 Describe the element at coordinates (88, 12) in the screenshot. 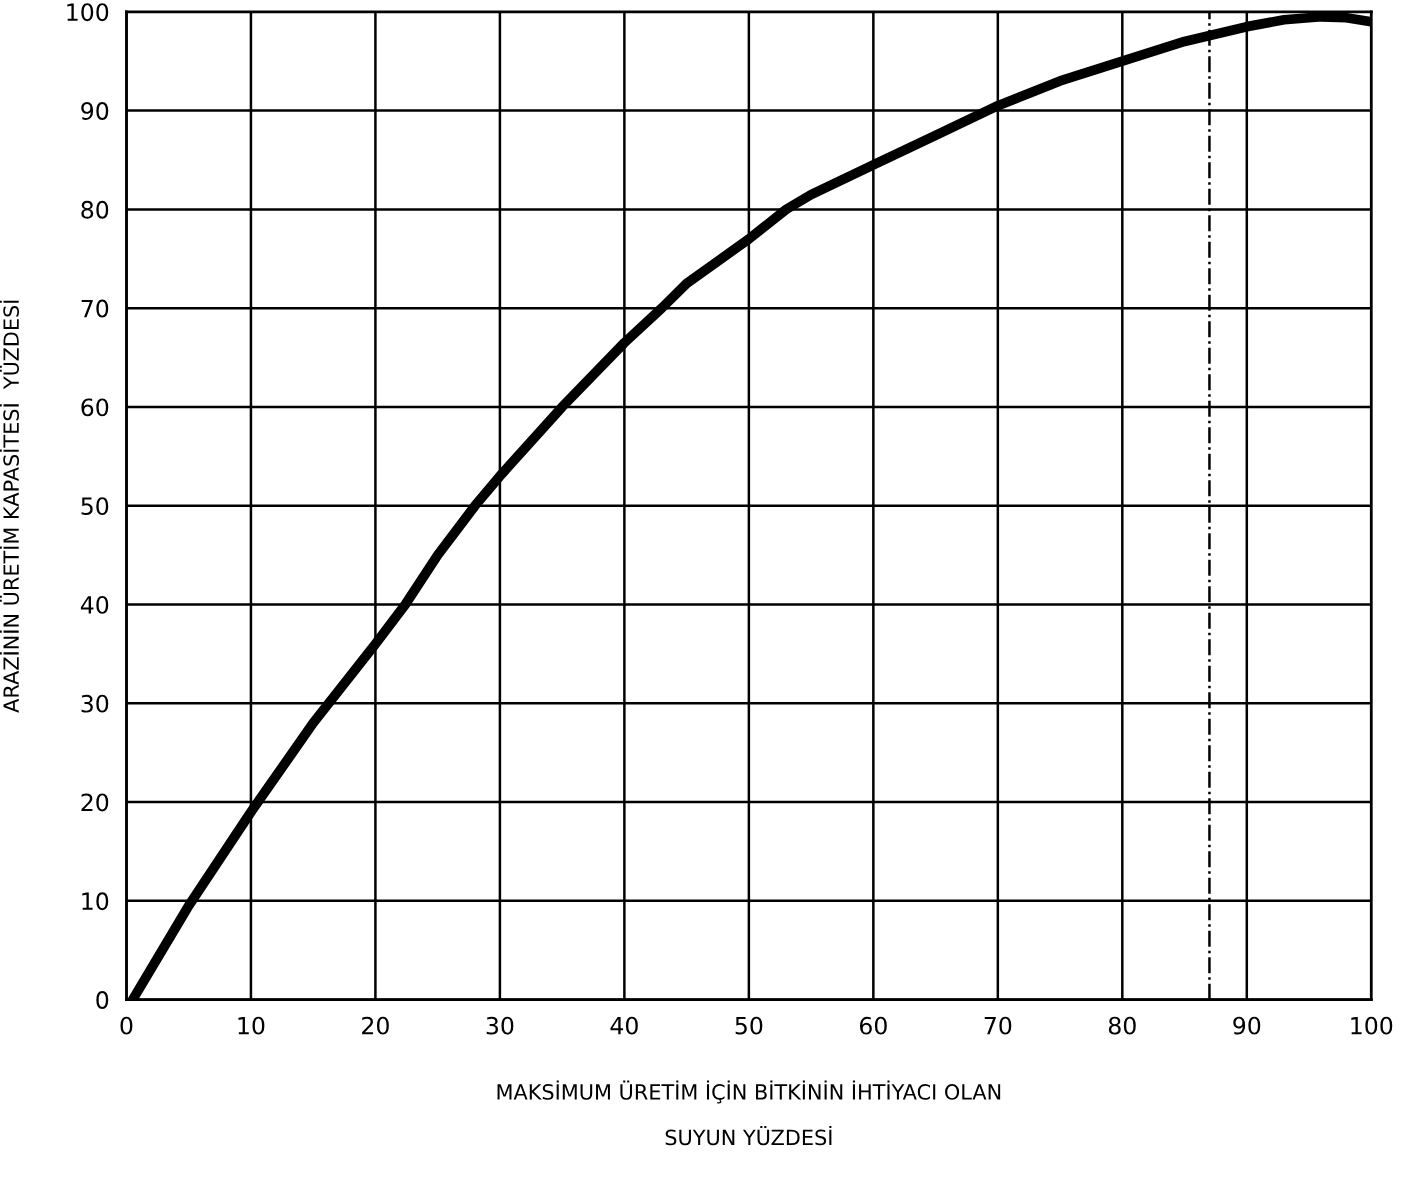

I see `y-tick-label: 100` at that location.